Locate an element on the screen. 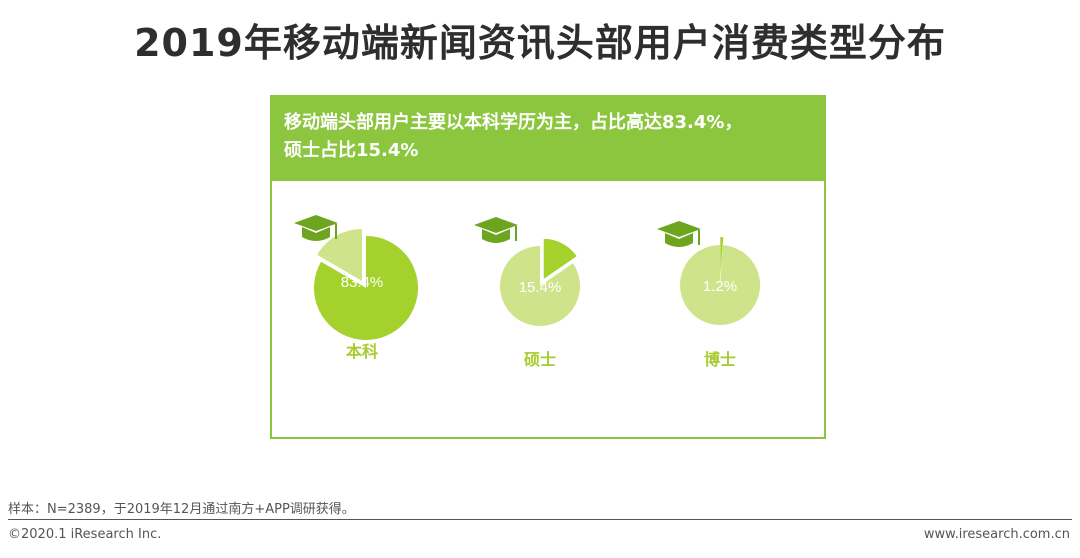  pie-1: 83.4% 本科 is located at coordinates (356, 288).